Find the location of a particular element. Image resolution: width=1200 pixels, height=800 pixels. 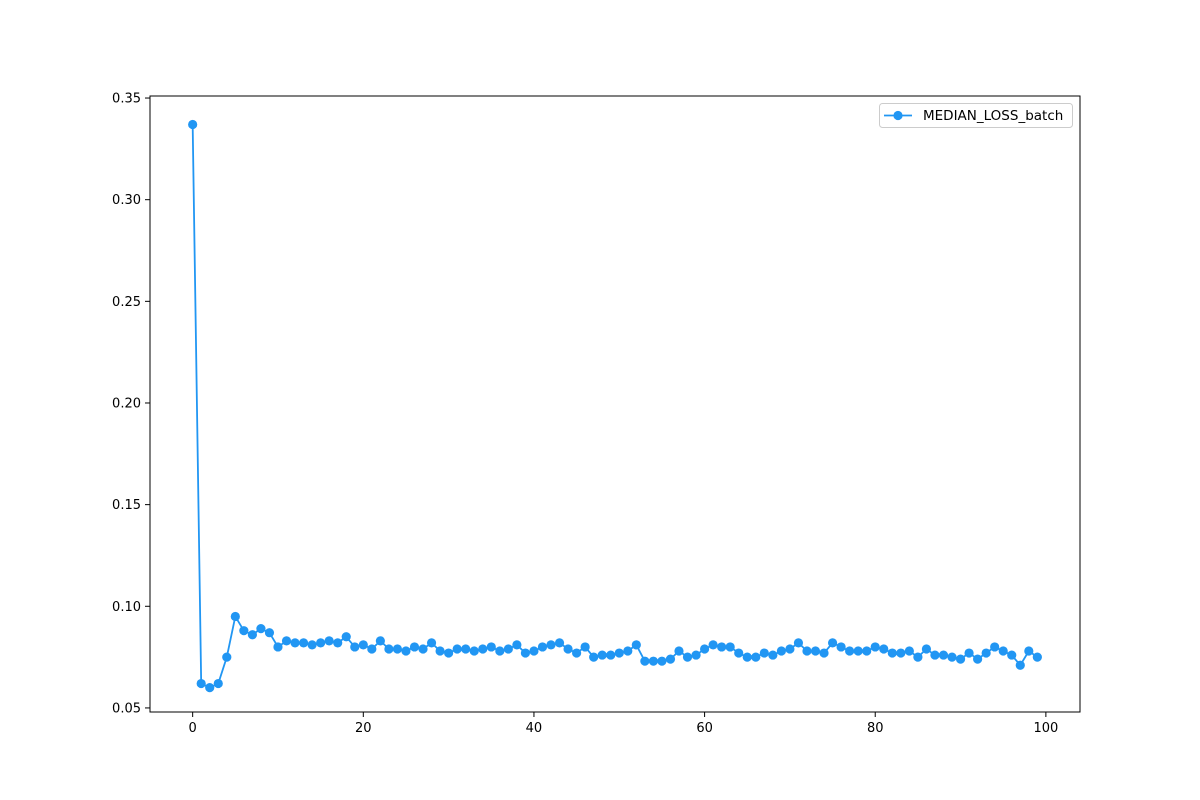

x-tick-label: 100 is located at coordinates (1045, 728).